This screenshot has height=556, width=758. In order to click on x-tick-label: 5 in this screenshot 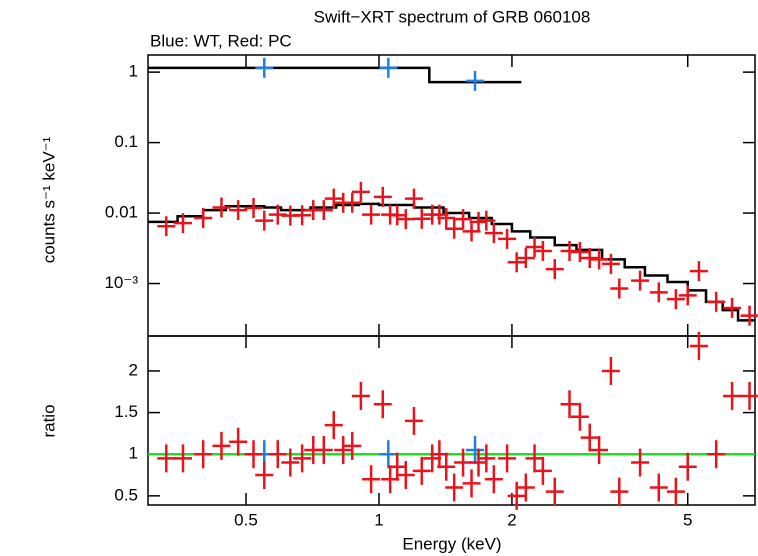, I will do `click(687, 519)`.